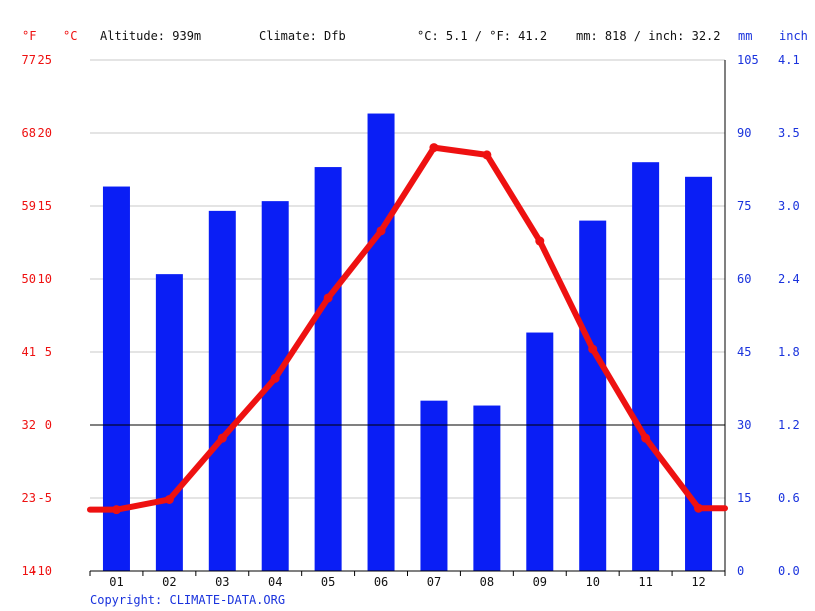 This screenshot has height=611, width=815. Describe the element at coordinates (29, 571) in the screenshot. I see `fahrenheit-tick-label: 14` at that location.